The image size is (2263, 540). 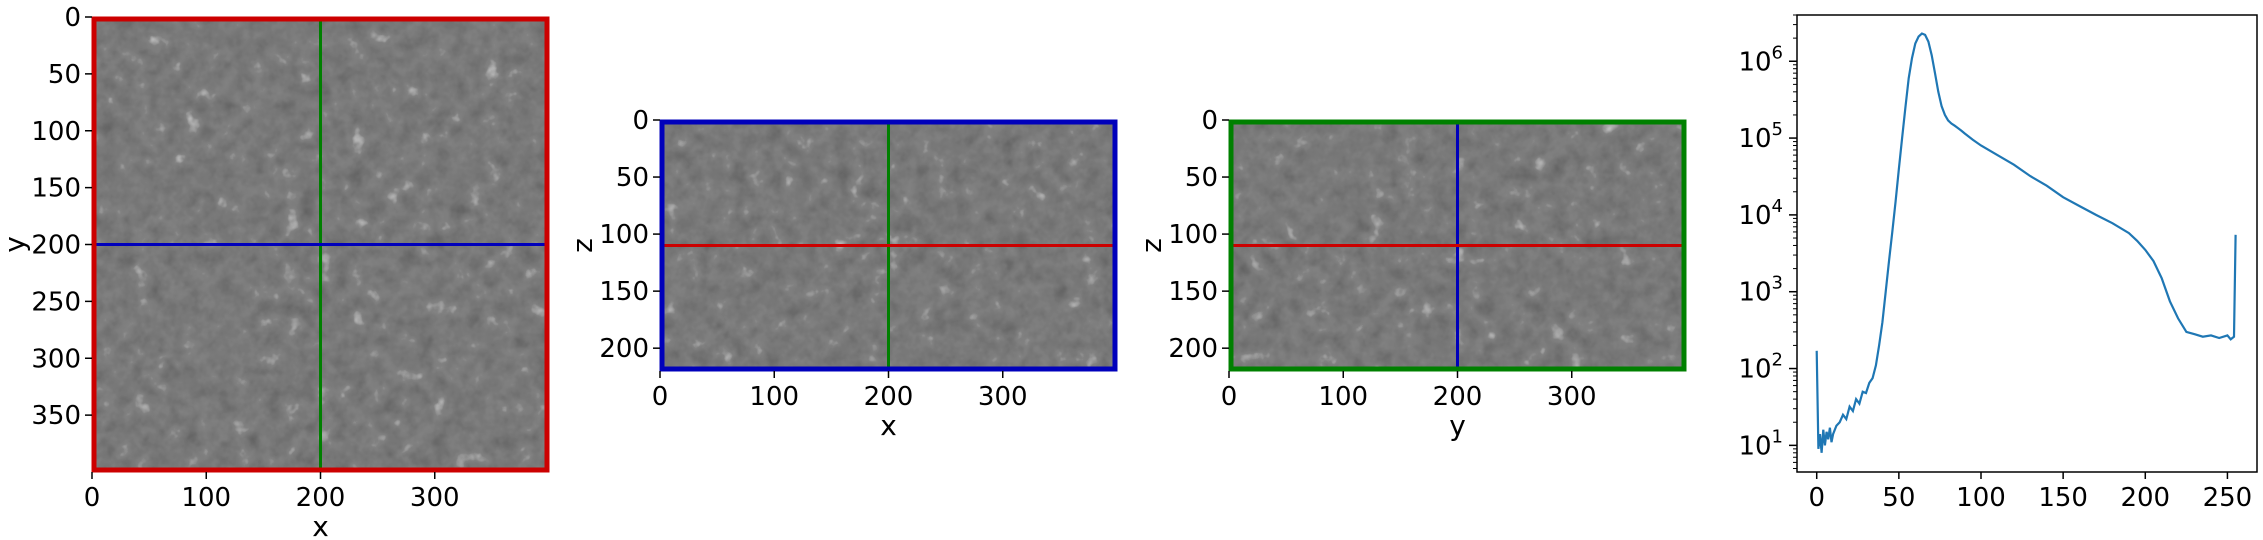 I want to click on x-tick-label: 250, so click(x=2228, y=498).